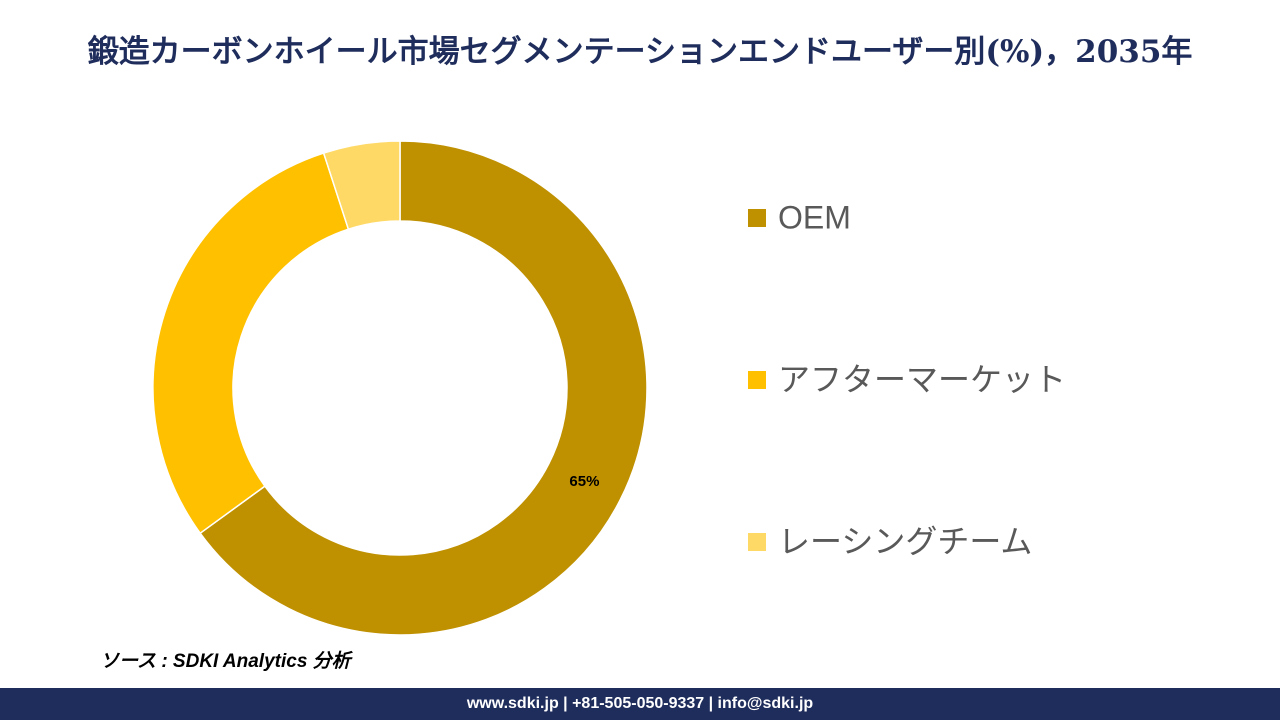 This screenshot has width=1280, height=720. I want to click on legend-label: OEM, so click(814, 217).